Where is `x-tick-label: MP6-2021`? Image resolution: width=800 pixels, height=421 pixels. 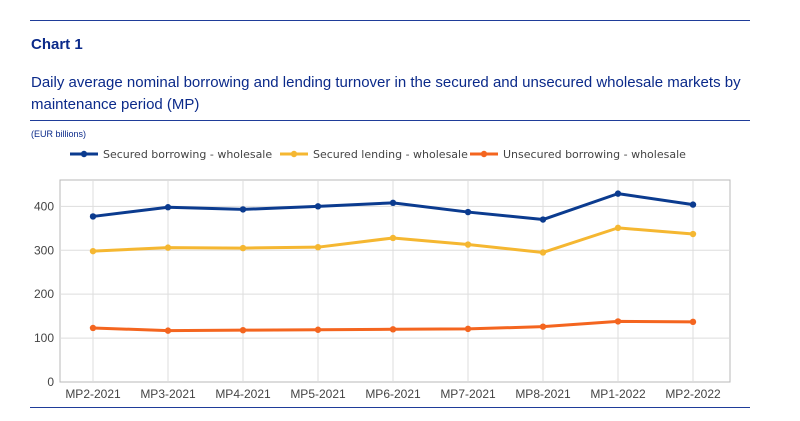
x-tick-label: MP6-2021 is located at coordinates (393, 394).